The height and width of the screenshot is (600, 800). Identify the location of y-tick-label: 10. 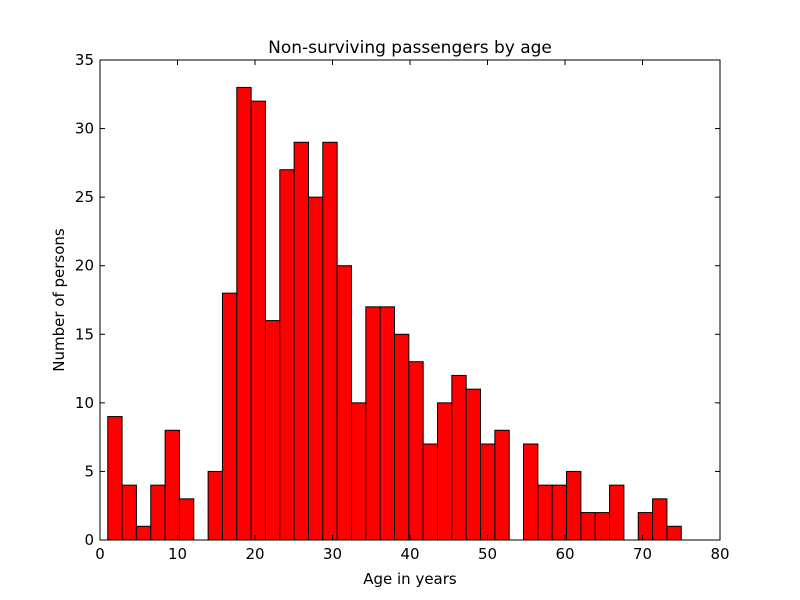
(84, 403).